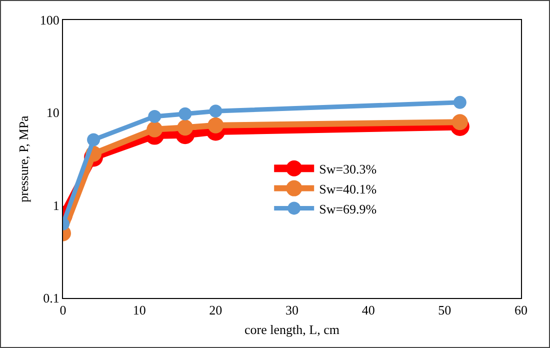 Image resolution: width=550 pixels, height=348 pixels. What do you see at coordinates (215, 310) in the screenshot?
I see `x-tick-label: 20` at bounding box center [215, 310].